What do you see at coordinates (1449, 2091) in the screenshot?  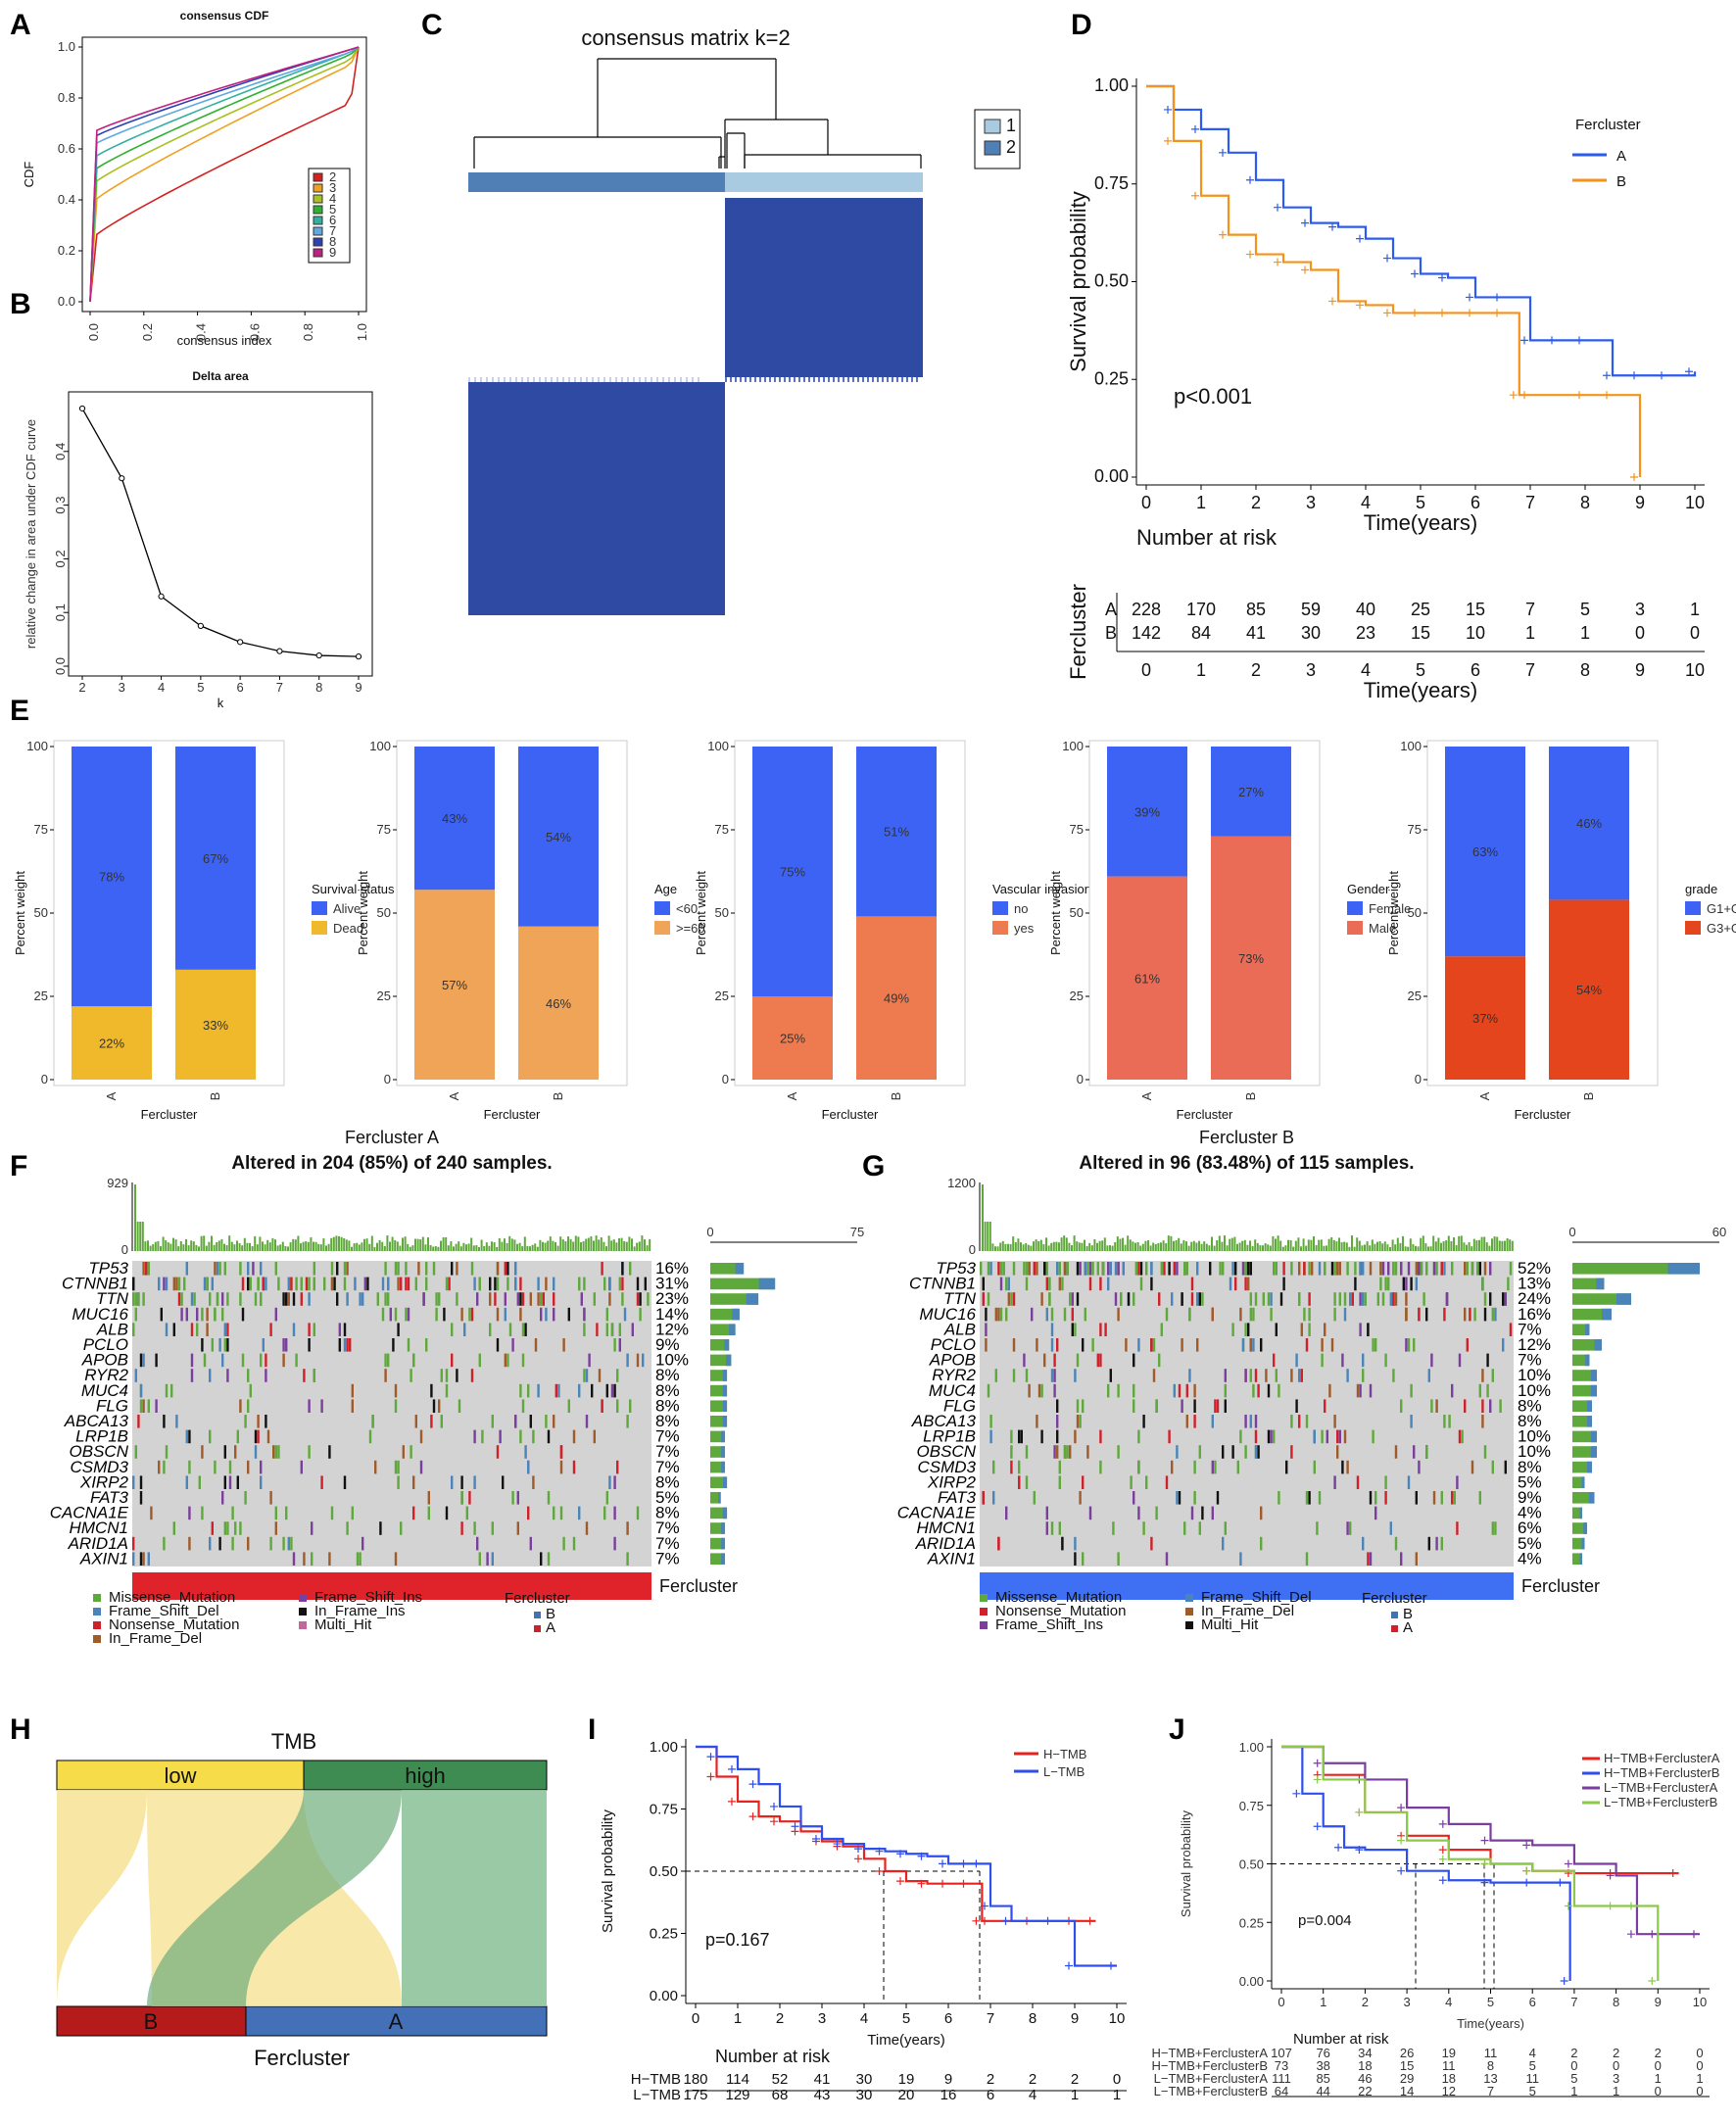 I see `risk-value: 12` at bounding box center [1449, 2091].